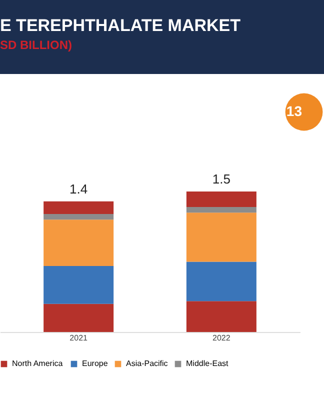  Describe the element at coordinates (208, 363) in the screenshot. I see `legend-label: Middle-East` at that location.